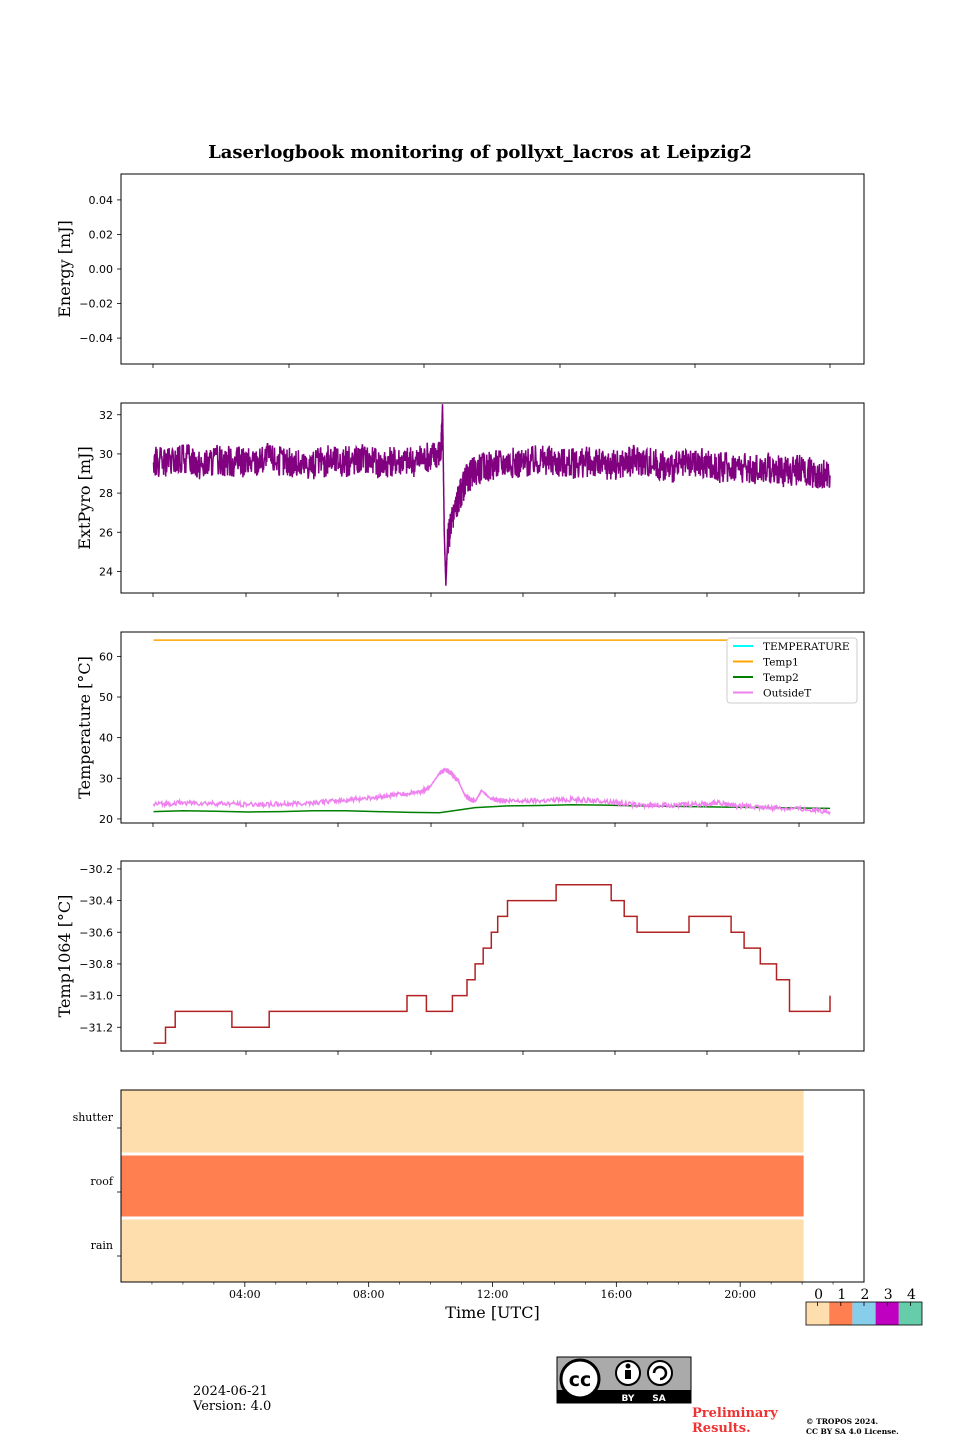  I want to click on legend: TEMPERATURE Temp1 Temp2 OutsideT, so click(792, 670).